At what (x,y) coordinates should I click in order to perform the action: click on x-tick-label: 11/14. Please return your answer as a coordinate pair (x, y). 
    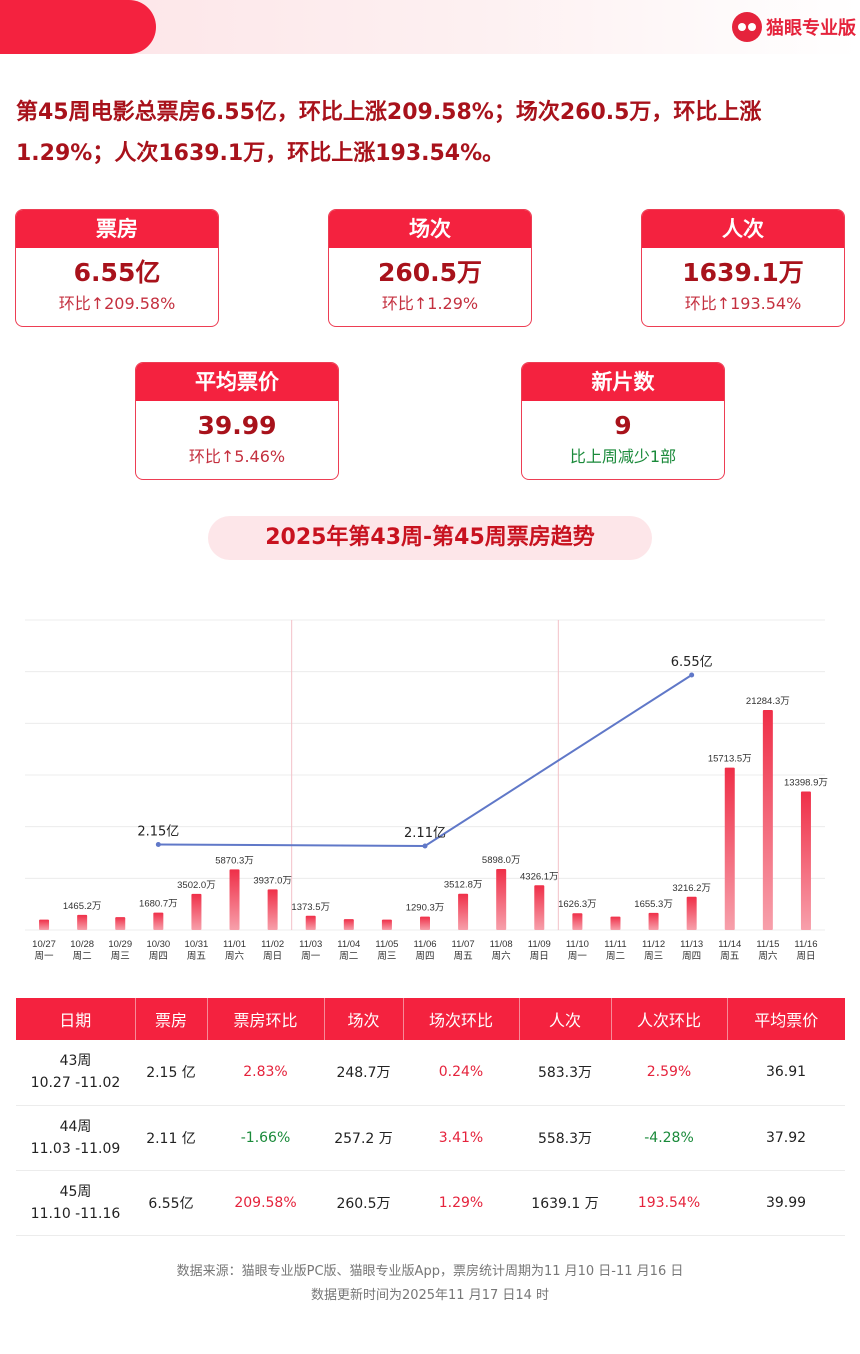
    Looking at the image, I should click on (729, 944).